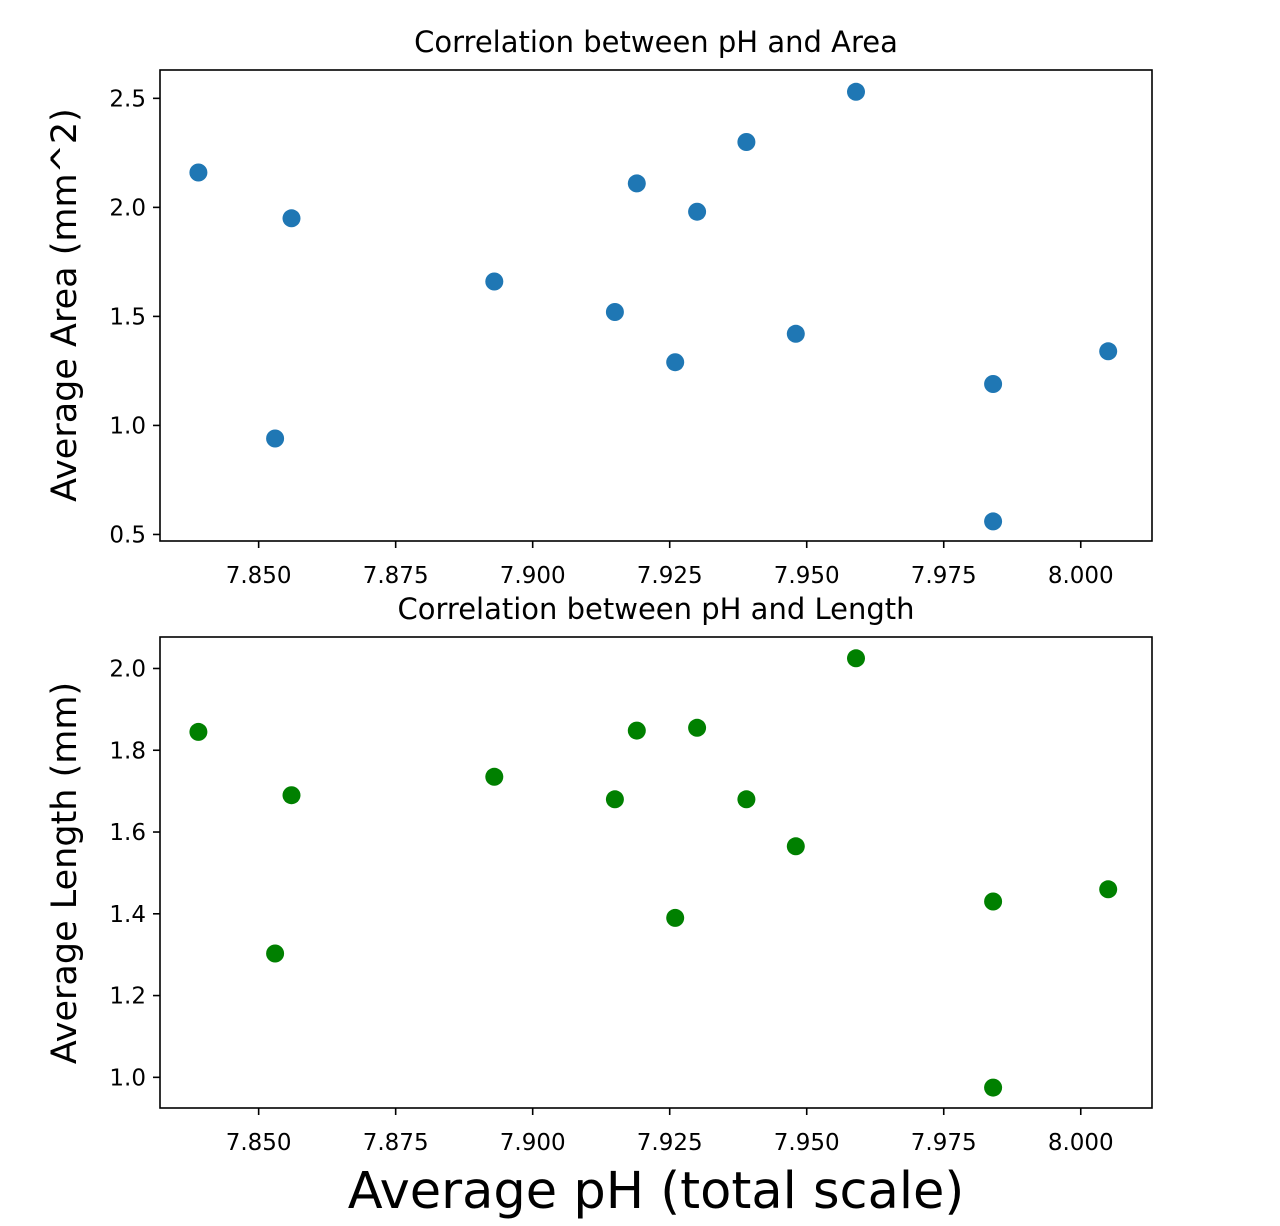 The height and width of the screenshot is (1226, 1280). Describe the element at coordinates (127, 99) in the screenshot. I see `area-y-tick-label: 2.5` at that location.